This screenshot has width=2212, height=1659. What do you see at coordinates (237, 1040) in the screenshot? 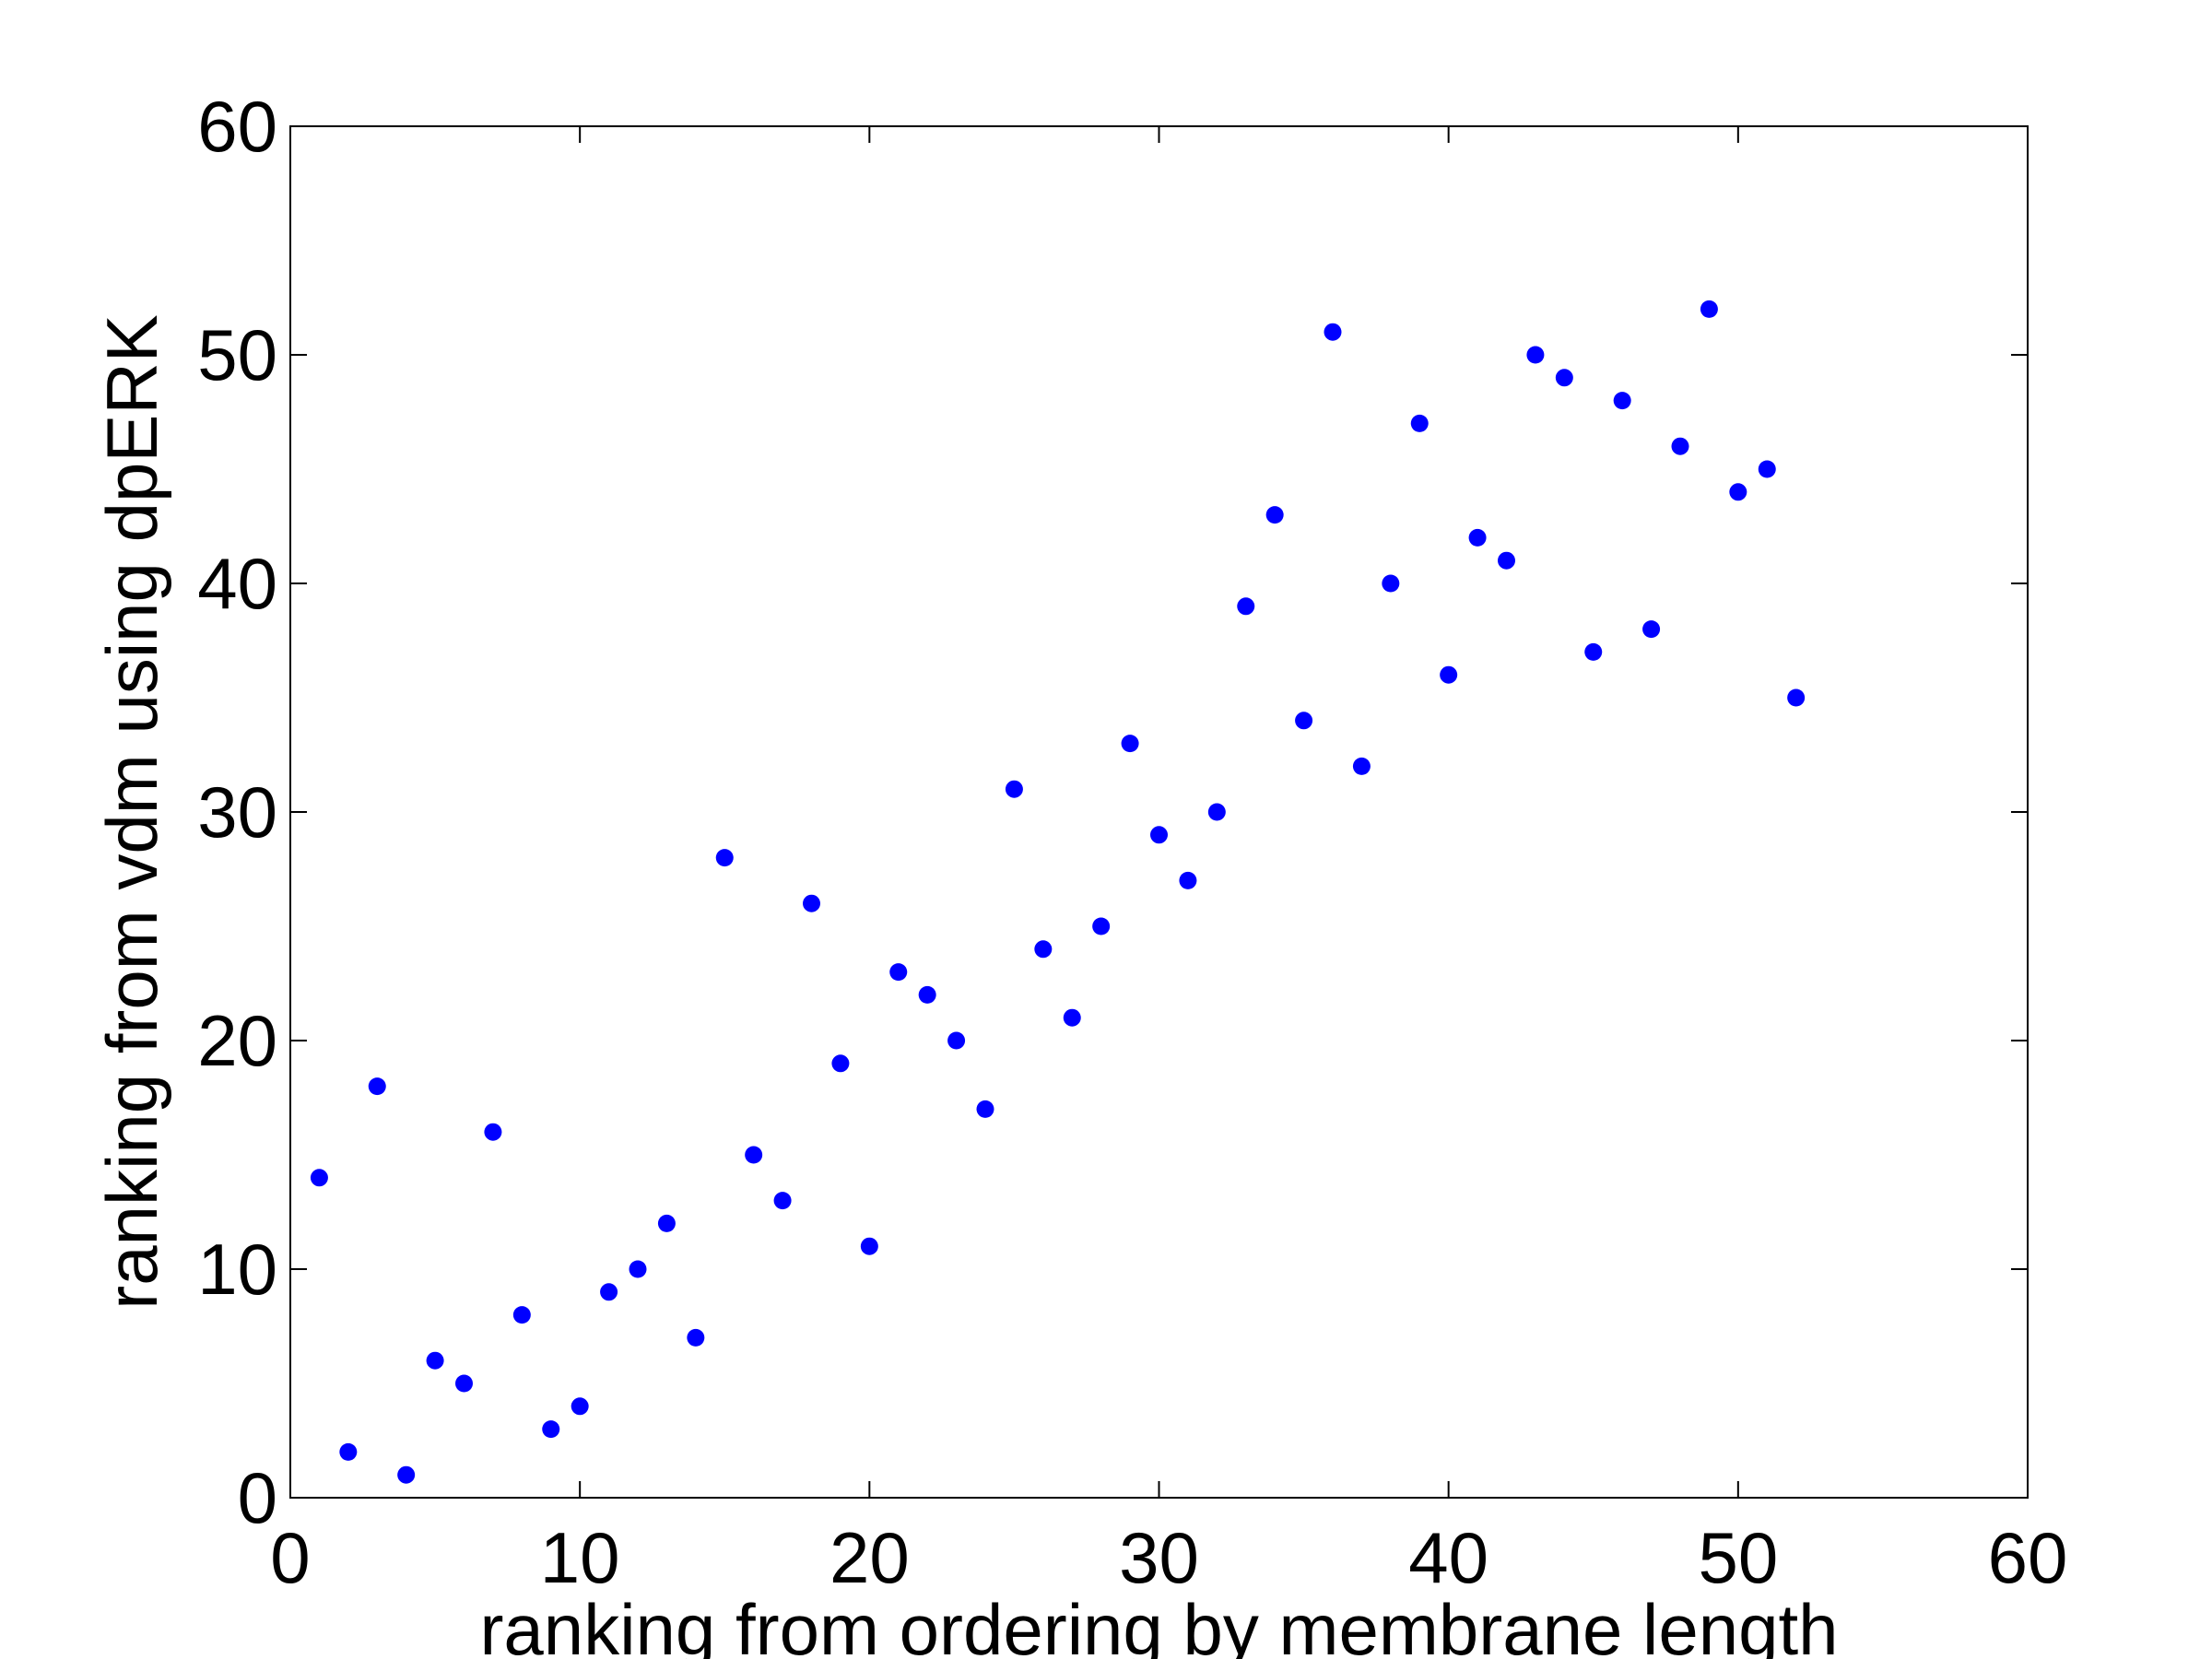
I see `y-tick-label: 20` at bounding box center [237, 1040].